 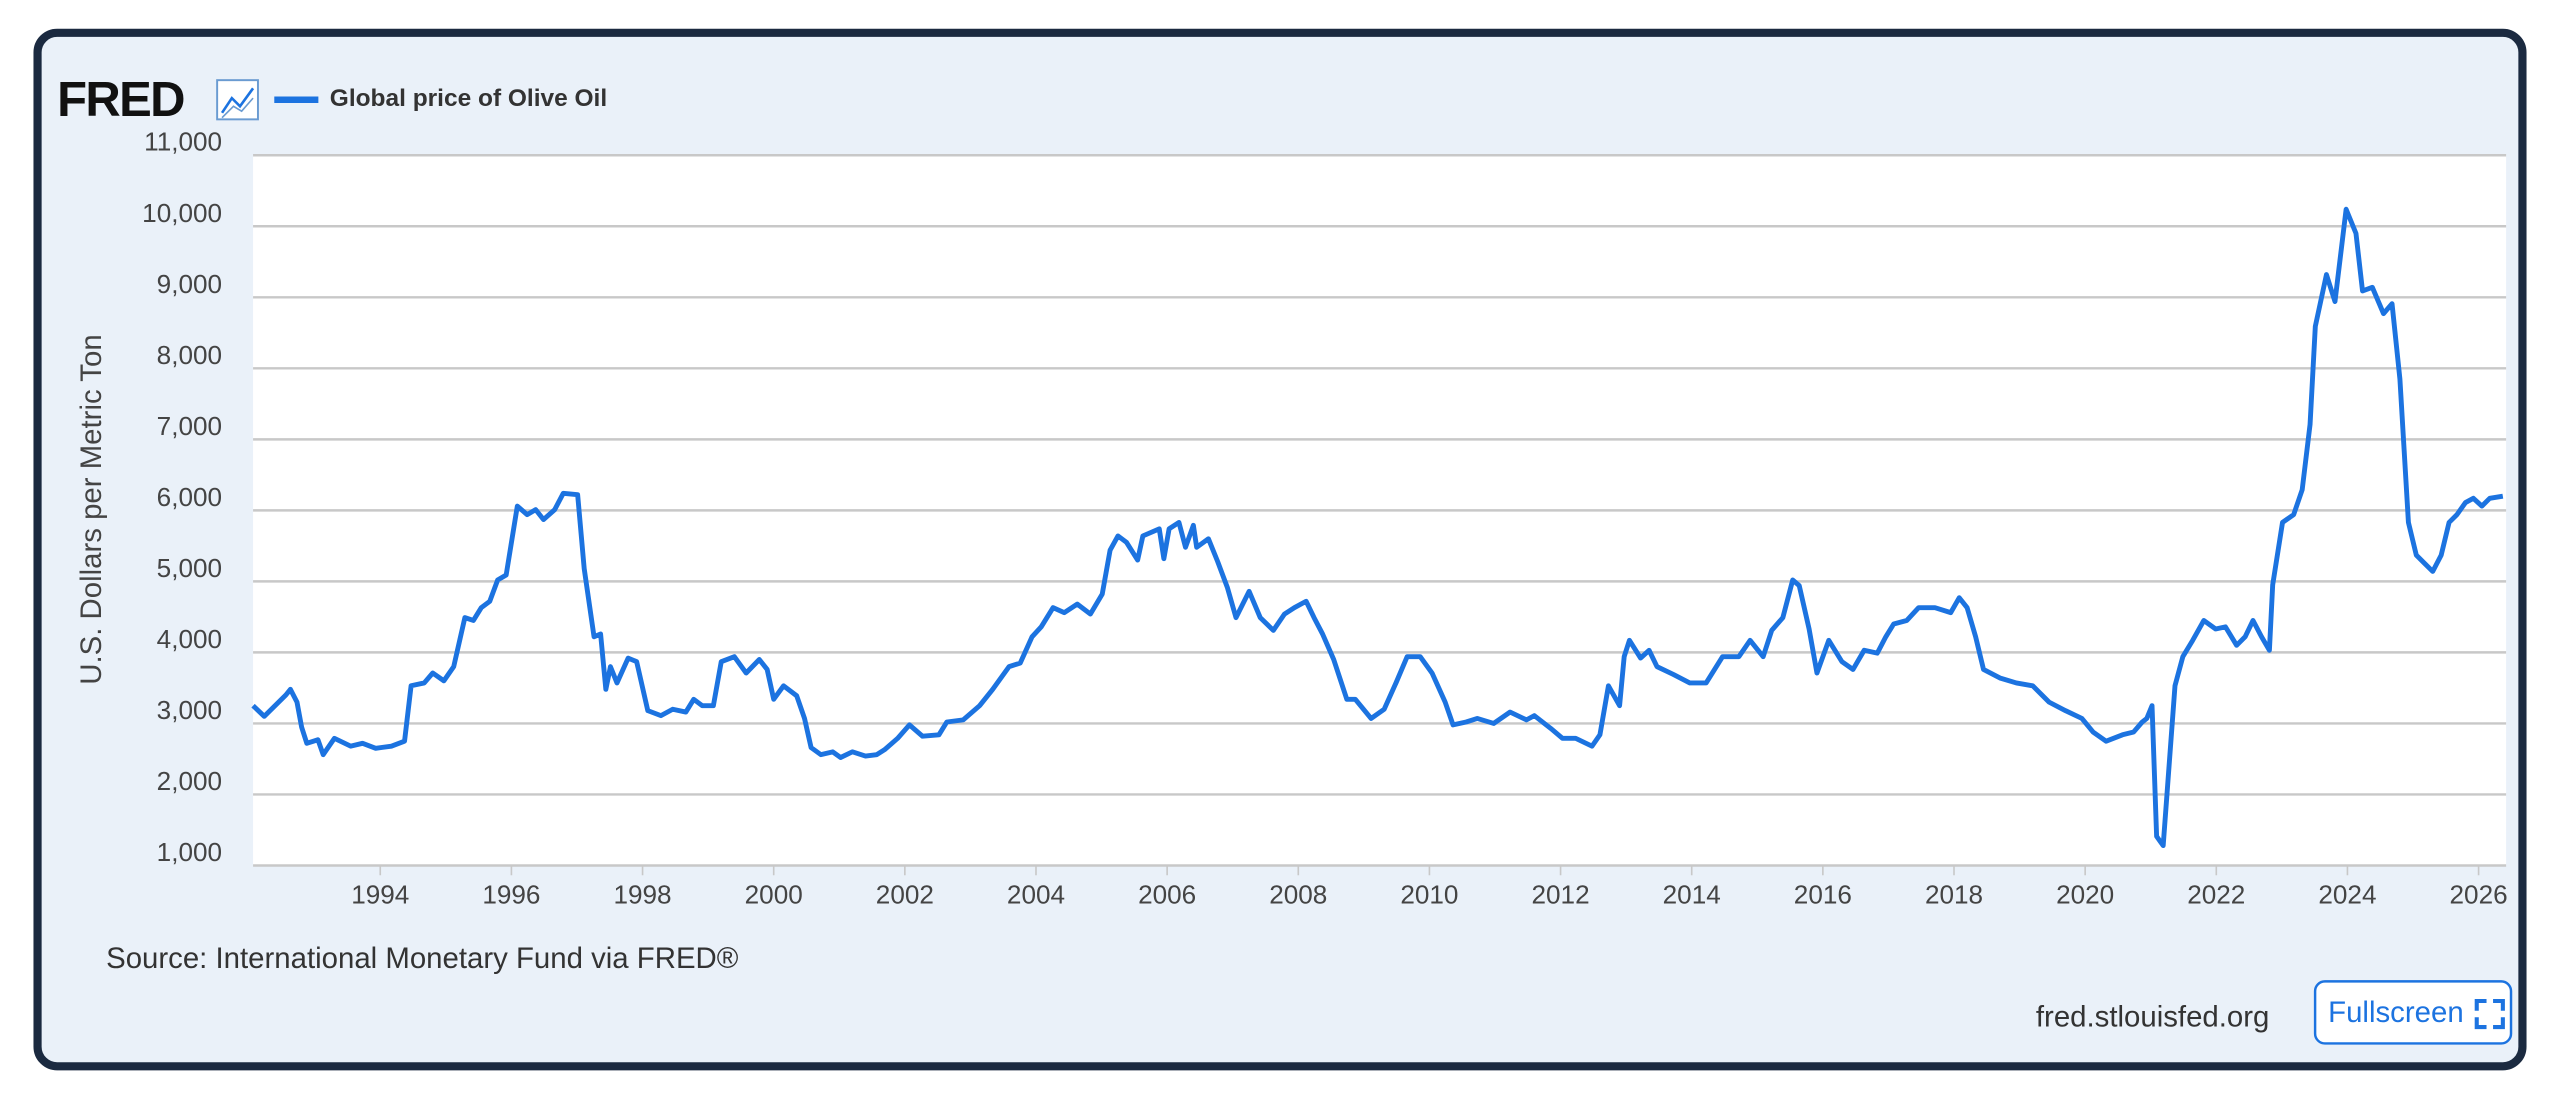 What do you see at coordinates (189, 426) in the screenshot?
I see `y-tick-label: 7,000` at bounding box center [189, 426].